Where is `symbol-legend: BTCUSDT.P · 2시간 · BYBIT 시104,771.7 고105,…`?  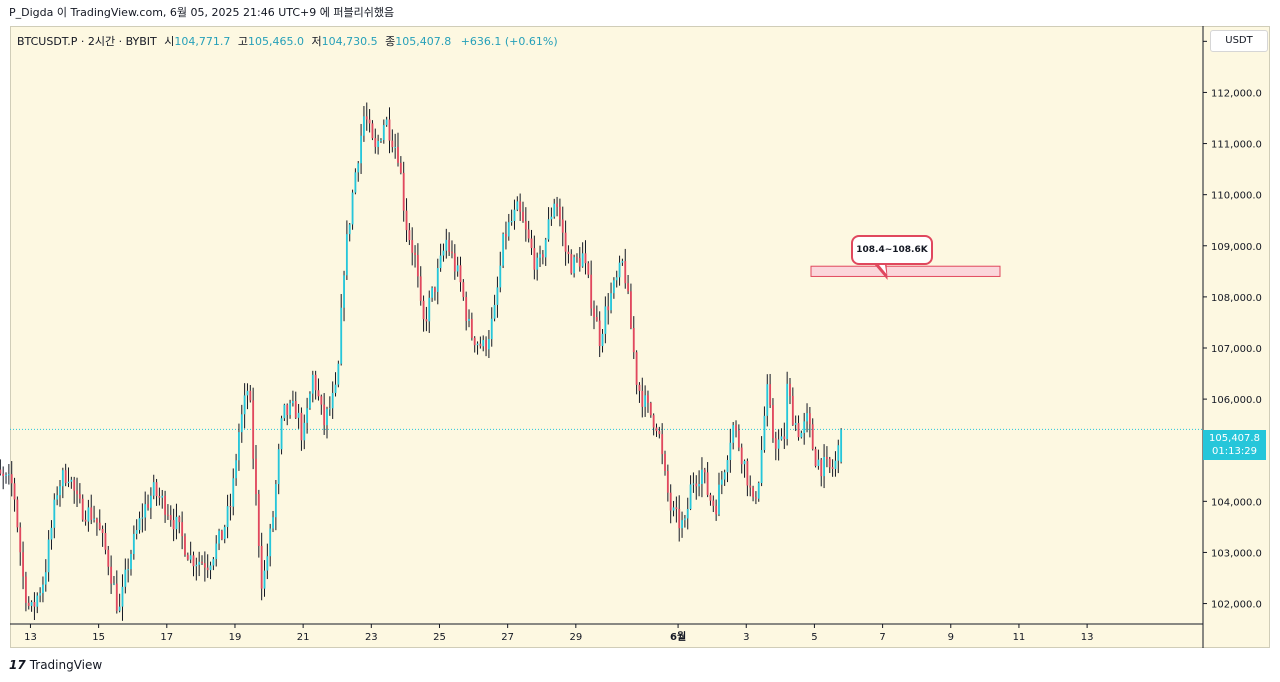 symbol-legend: BTCUSDT.P · 2시간 · BYBIT 시104,771.7 고105,… is located at coordinates (287, 41).